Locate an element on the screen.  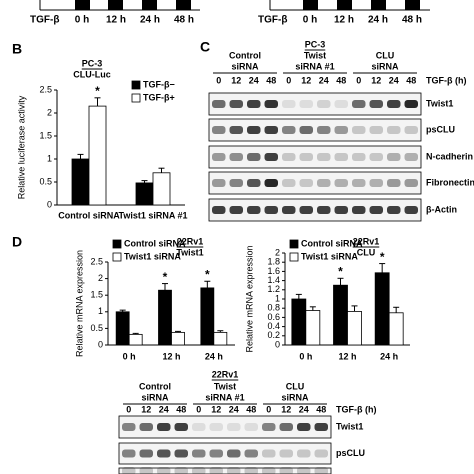
cell-line-label: PC-3 is located at coordinates (315, 44).